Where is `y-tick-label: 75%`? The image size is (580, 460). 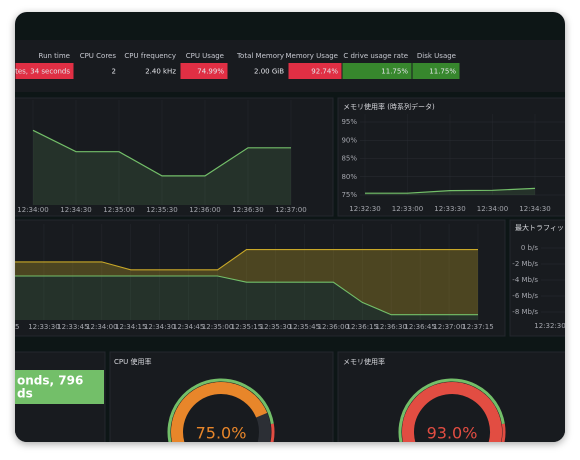 y-tick-label: 75% is located at coordinates (349, 195).